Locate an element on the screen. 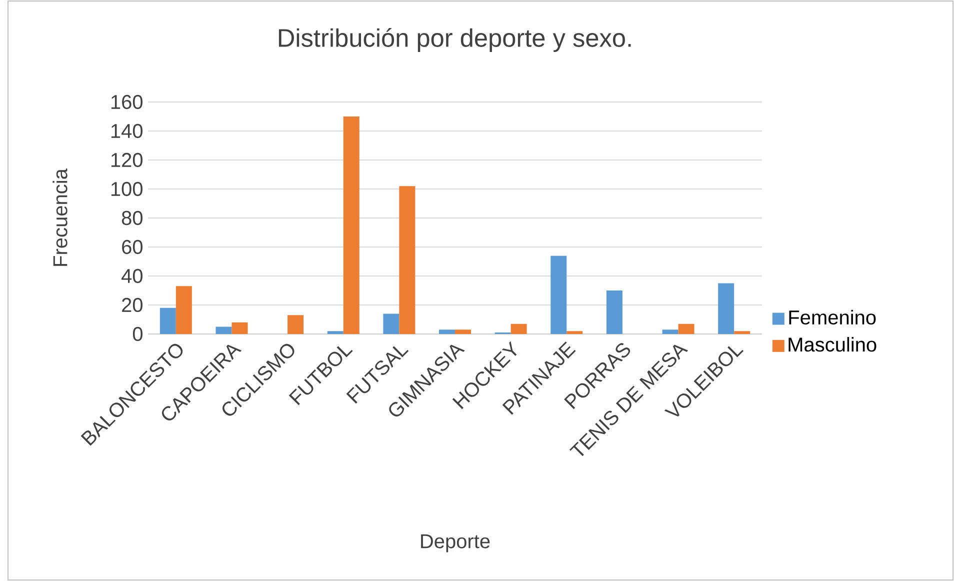  chart-title: Distribución por deporte y sexo. is located at coordinates (454, 40).